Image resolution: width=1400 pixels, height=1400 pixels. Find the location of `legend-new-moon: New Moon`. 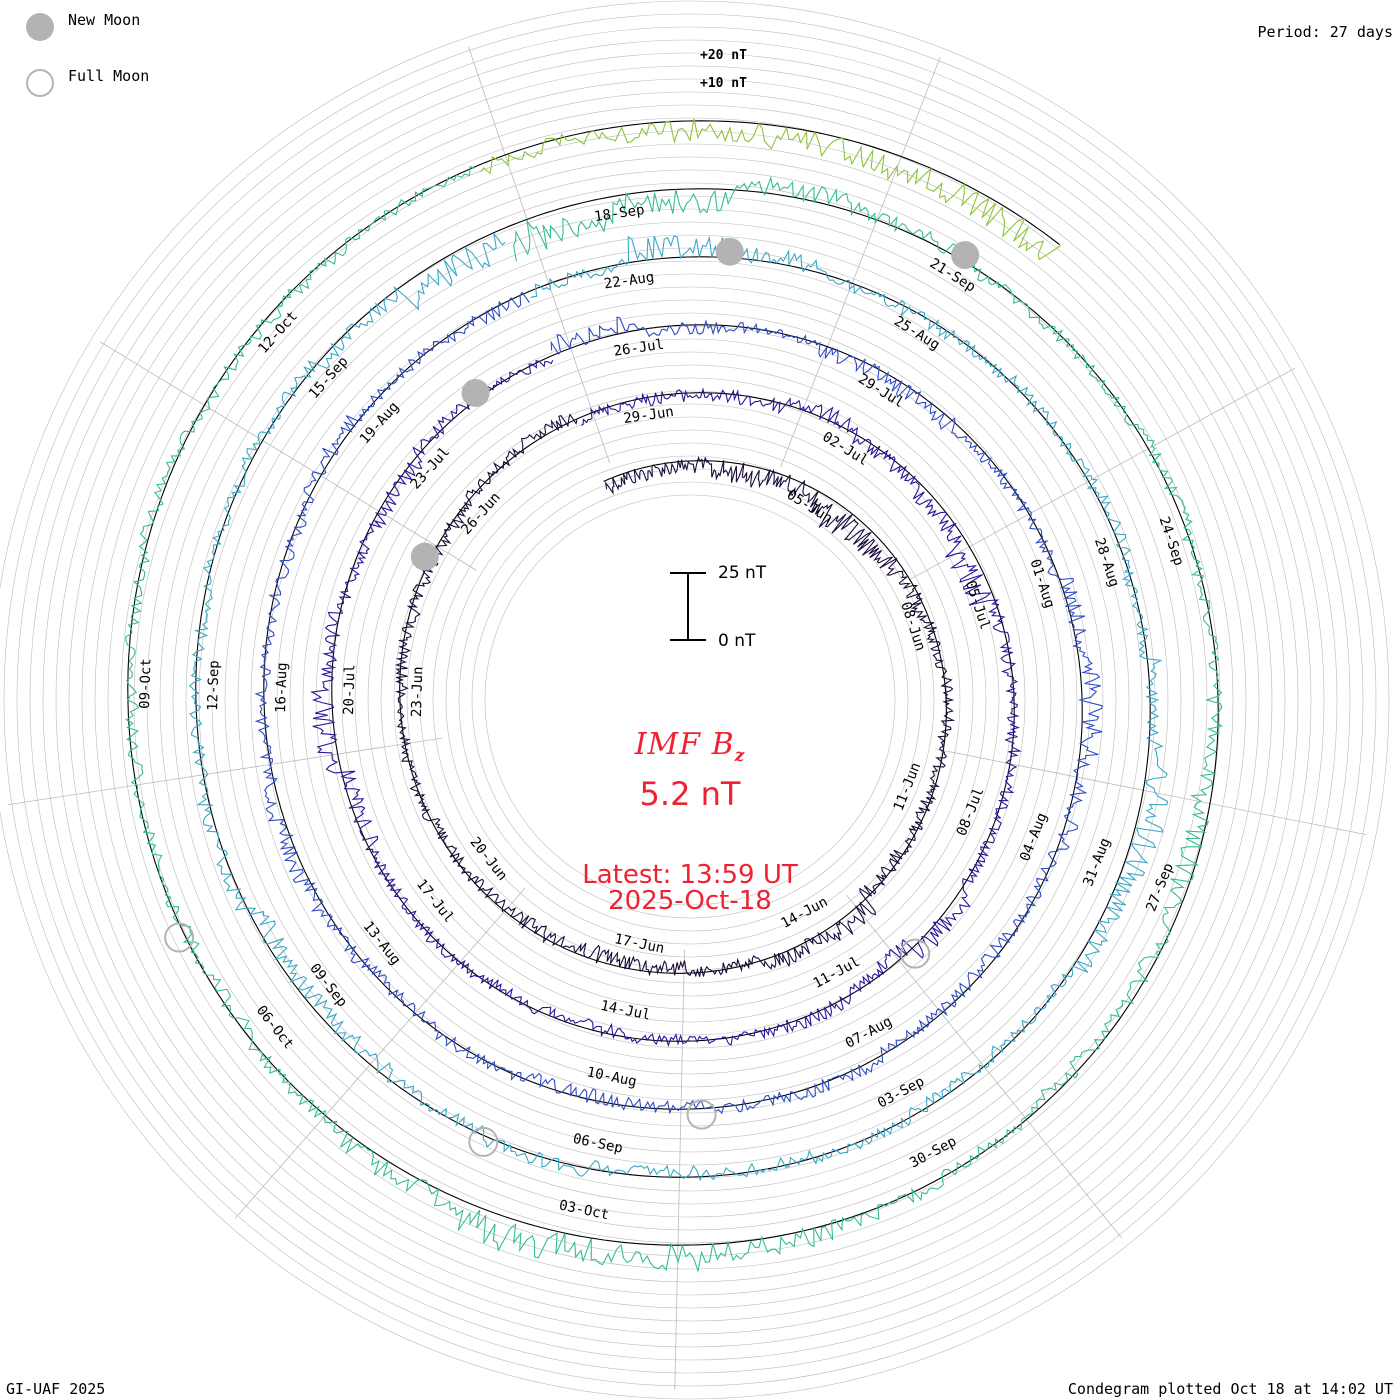

legend-new-moon: New Moon is located at coordinates (83, 26).